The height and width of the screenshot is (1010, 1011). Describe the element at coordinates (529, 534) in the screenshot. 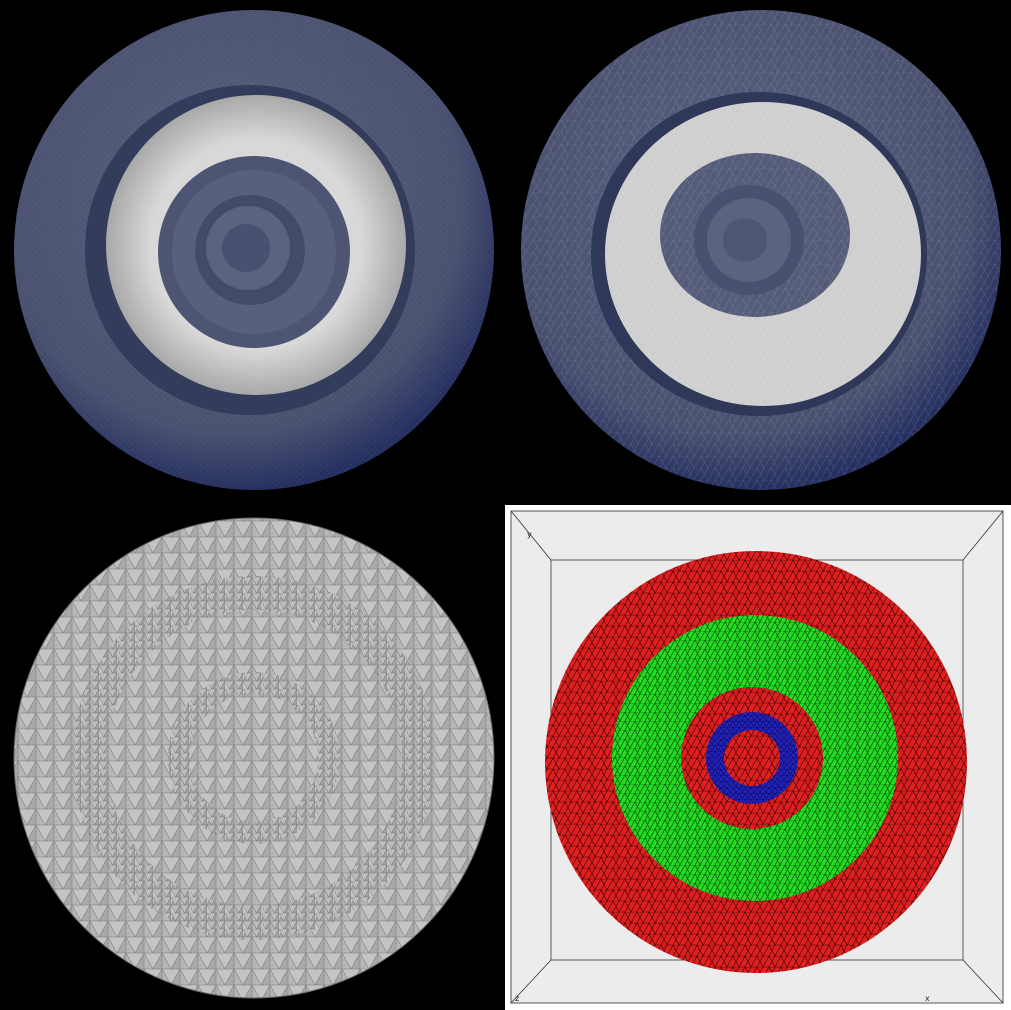

I see `y-axis-label: y` at that location.